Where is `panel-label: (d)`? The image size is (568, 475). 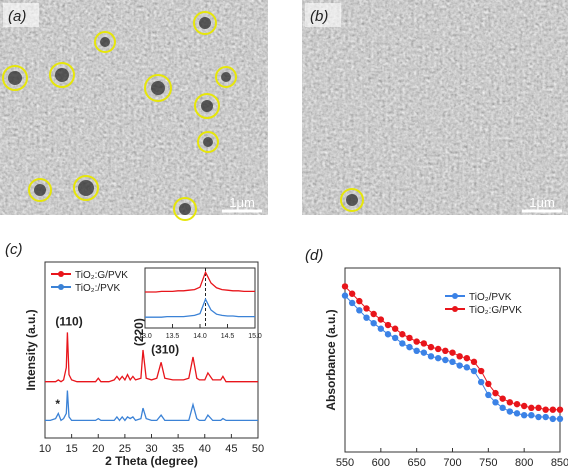 panel-label: (d) is located at coordinates (314, 255).